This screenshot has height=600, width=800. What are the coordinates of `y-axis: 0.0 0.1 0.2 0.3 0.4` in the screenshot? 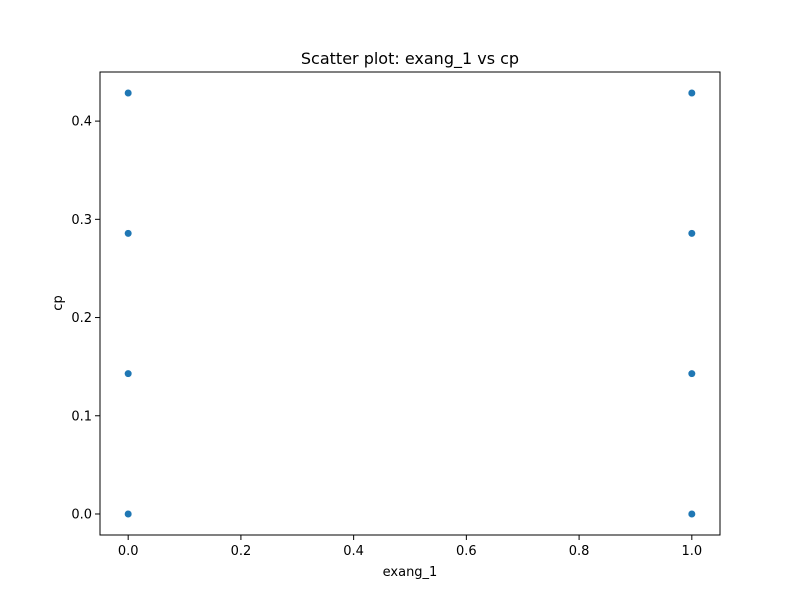 It's located at (85, 318).